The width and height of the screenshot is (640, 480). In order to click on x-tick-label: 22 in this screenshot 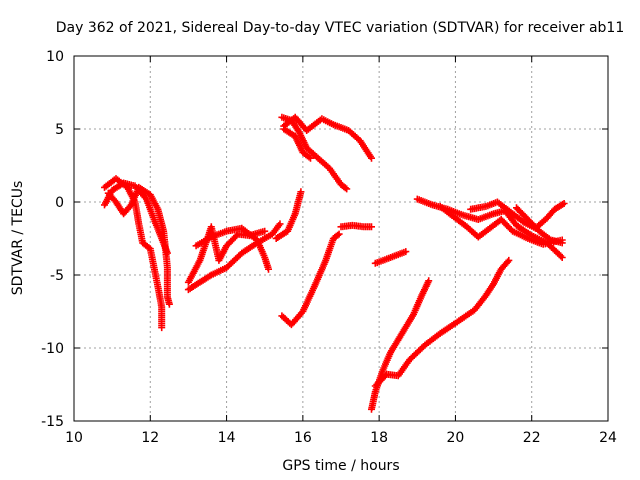, I will do `click(532, 438)`.